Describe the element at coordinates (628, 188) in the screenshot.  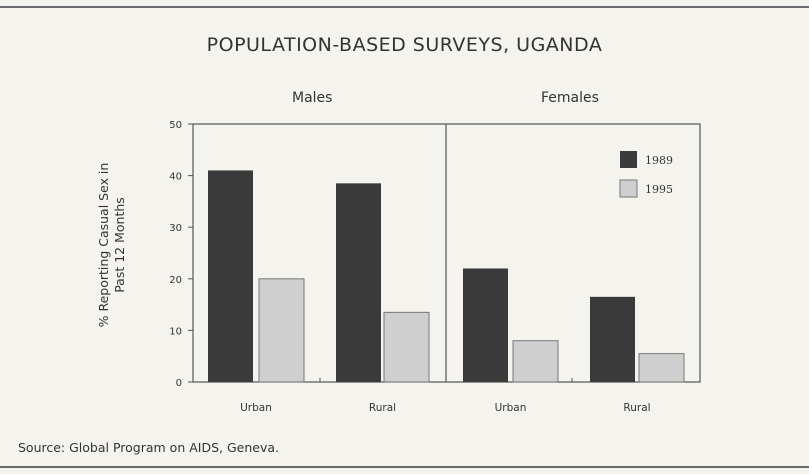
I see `legend-swatch-1995` at that location.